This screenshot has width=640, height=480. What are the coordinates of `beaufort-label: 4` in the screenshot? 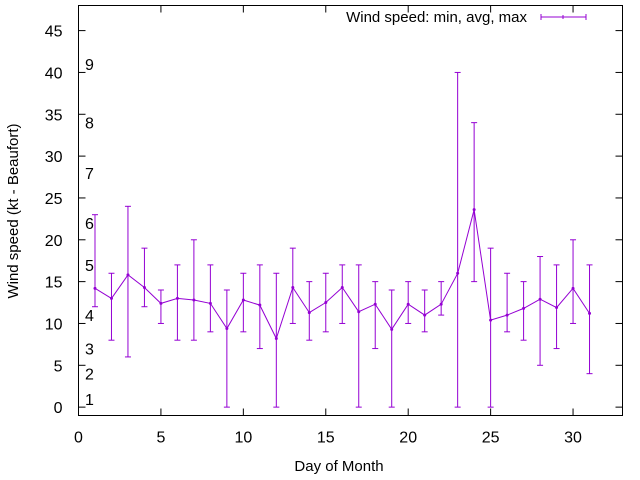 It's located at (89, 316).